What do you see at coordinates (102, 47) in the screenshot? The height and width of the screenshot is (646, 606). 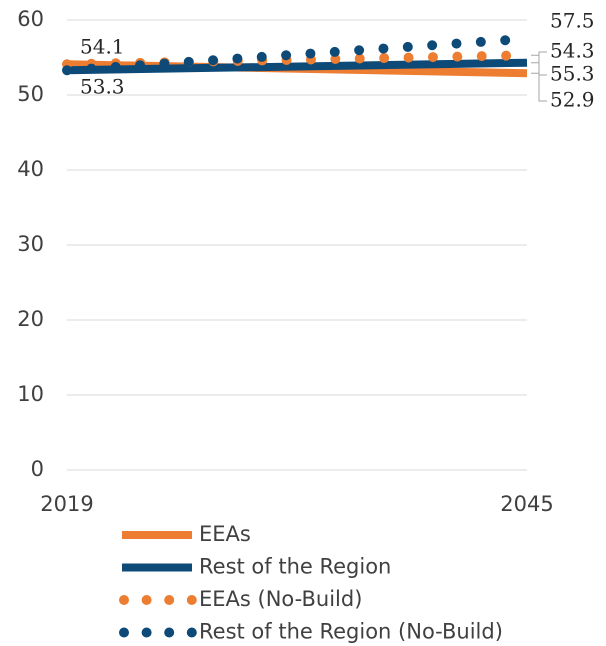 I see `data-label: 54.1` at bounding box center [102, 47].